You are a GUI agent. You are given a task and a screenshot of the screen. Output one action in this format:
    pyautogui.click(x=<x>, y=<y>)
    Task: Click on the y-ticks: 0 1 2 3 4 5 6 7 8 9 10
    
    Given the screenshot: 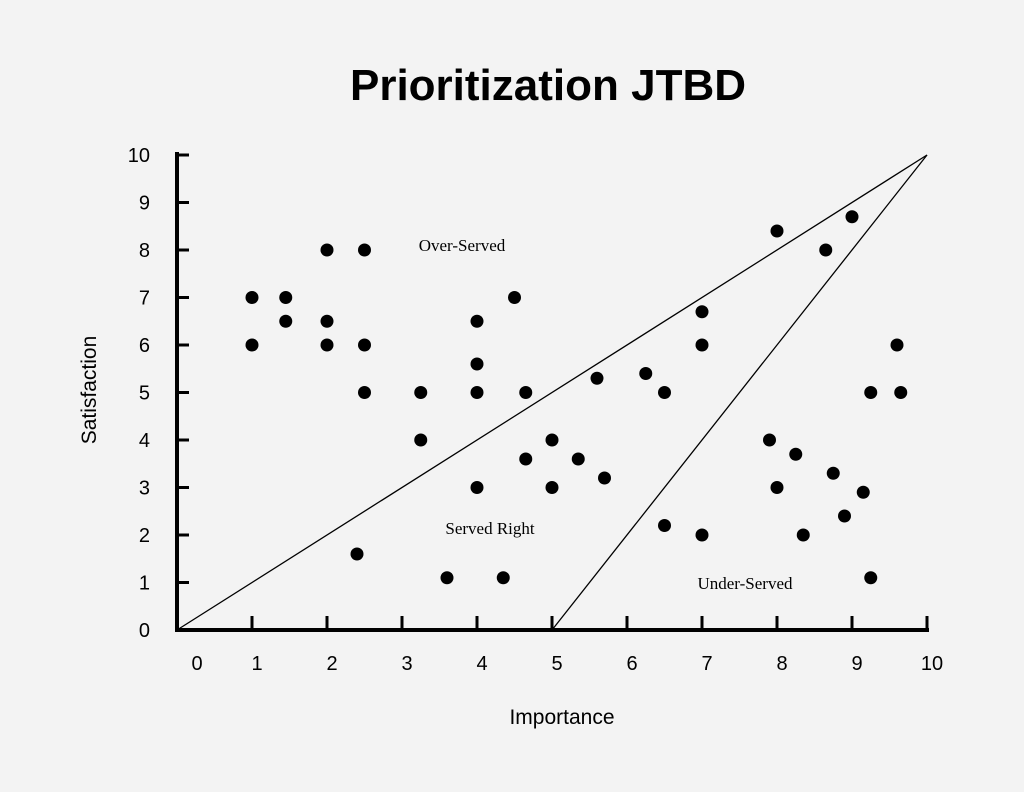 What is the action you would take?
    pyautogui.click(x=158, y=393)
    